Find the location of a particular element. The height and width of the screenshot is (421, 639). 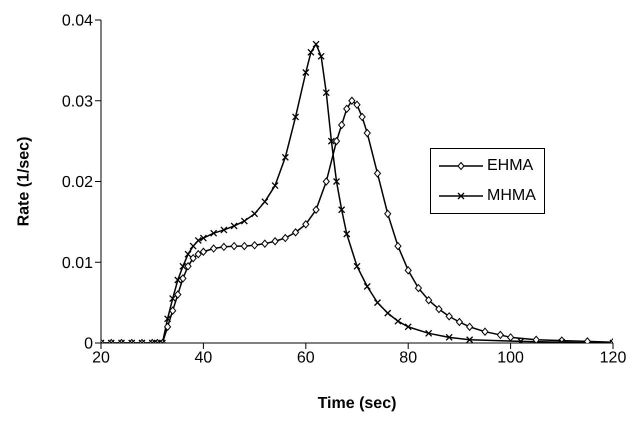

y-tick-label: 0.01 is located at coordinates (78, 263).